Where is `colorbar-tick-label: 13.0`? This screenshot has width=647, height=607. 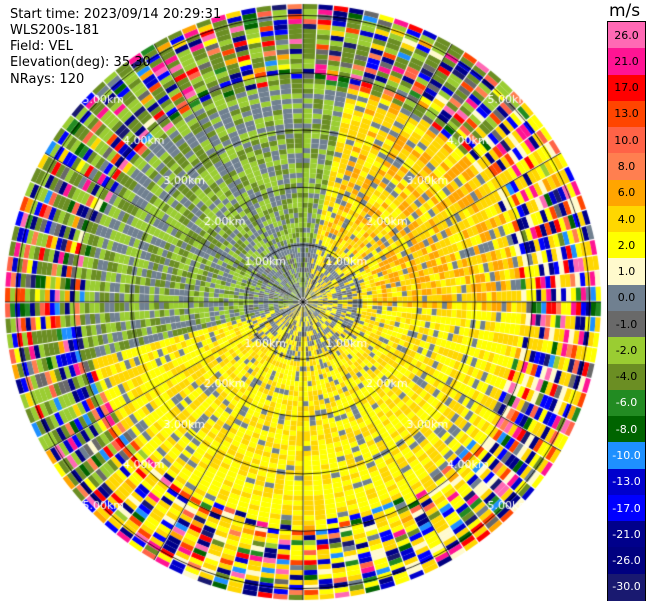
colorbar-tick-label: 13.0 is located at coordinates (626, 114).